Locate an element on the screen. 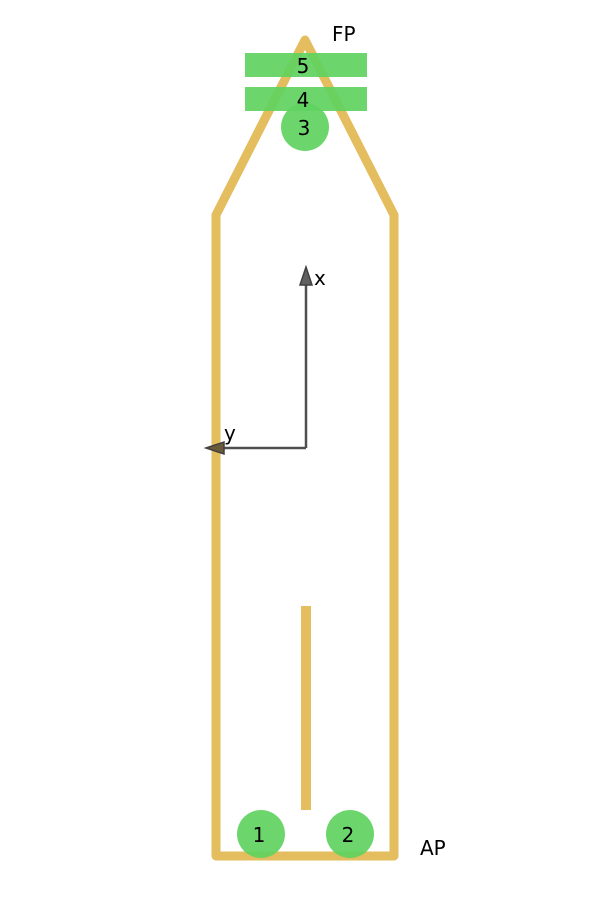  x-axis-label: x is located at coordinates (320, 278).